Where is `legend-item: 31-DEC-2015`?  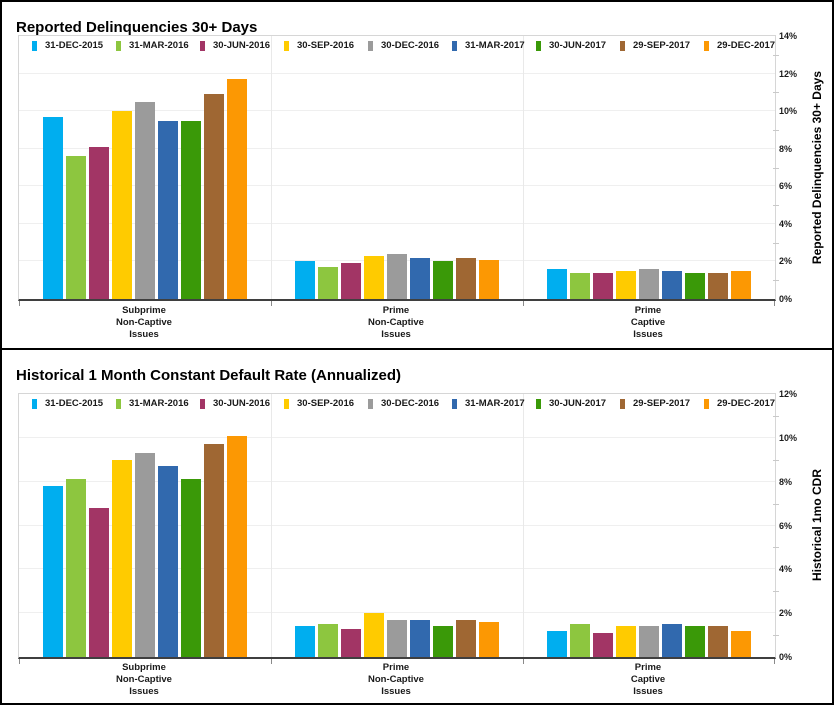
legend-item: 31-DEC-2015 is located at coordinates (61, 403).